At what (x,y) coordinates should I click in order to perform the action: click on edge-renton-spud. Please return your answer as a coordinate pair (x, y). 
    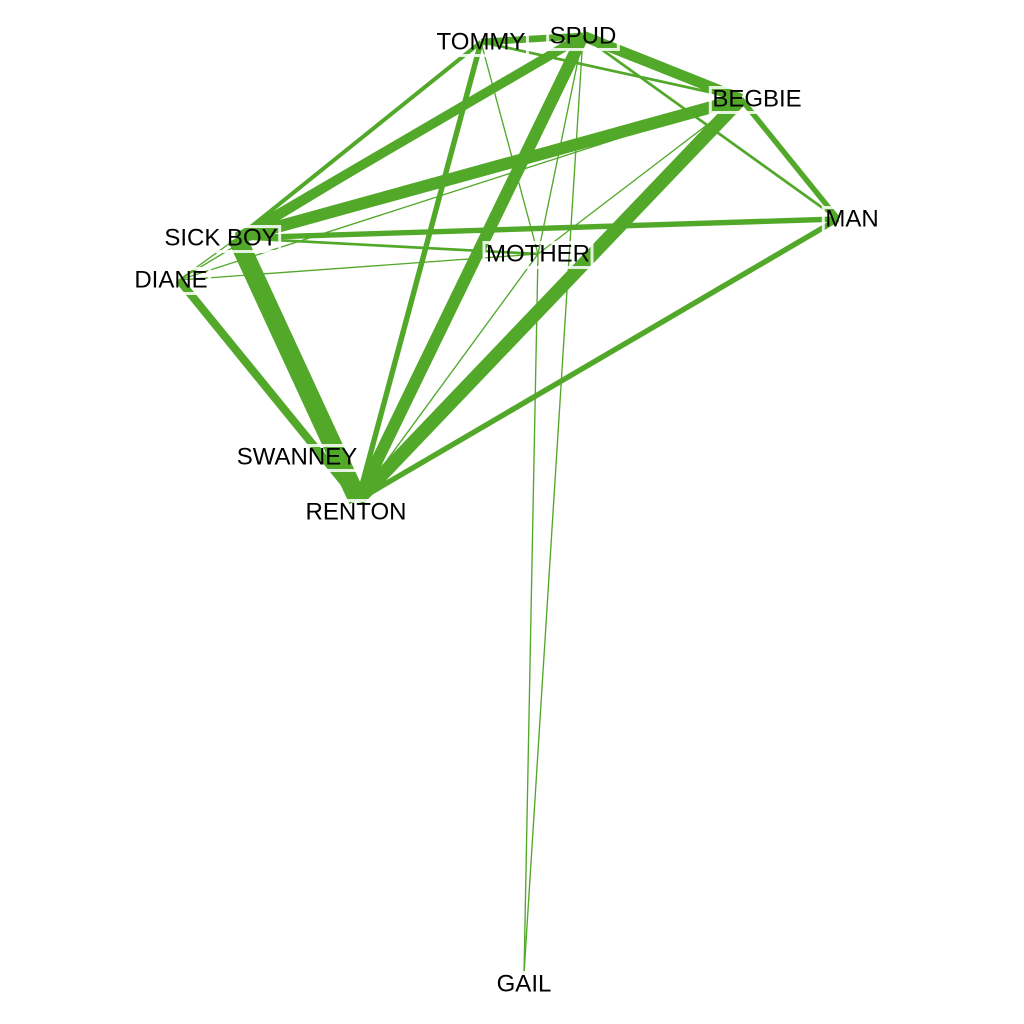
    Looking at the image, I should click on (470, 268).